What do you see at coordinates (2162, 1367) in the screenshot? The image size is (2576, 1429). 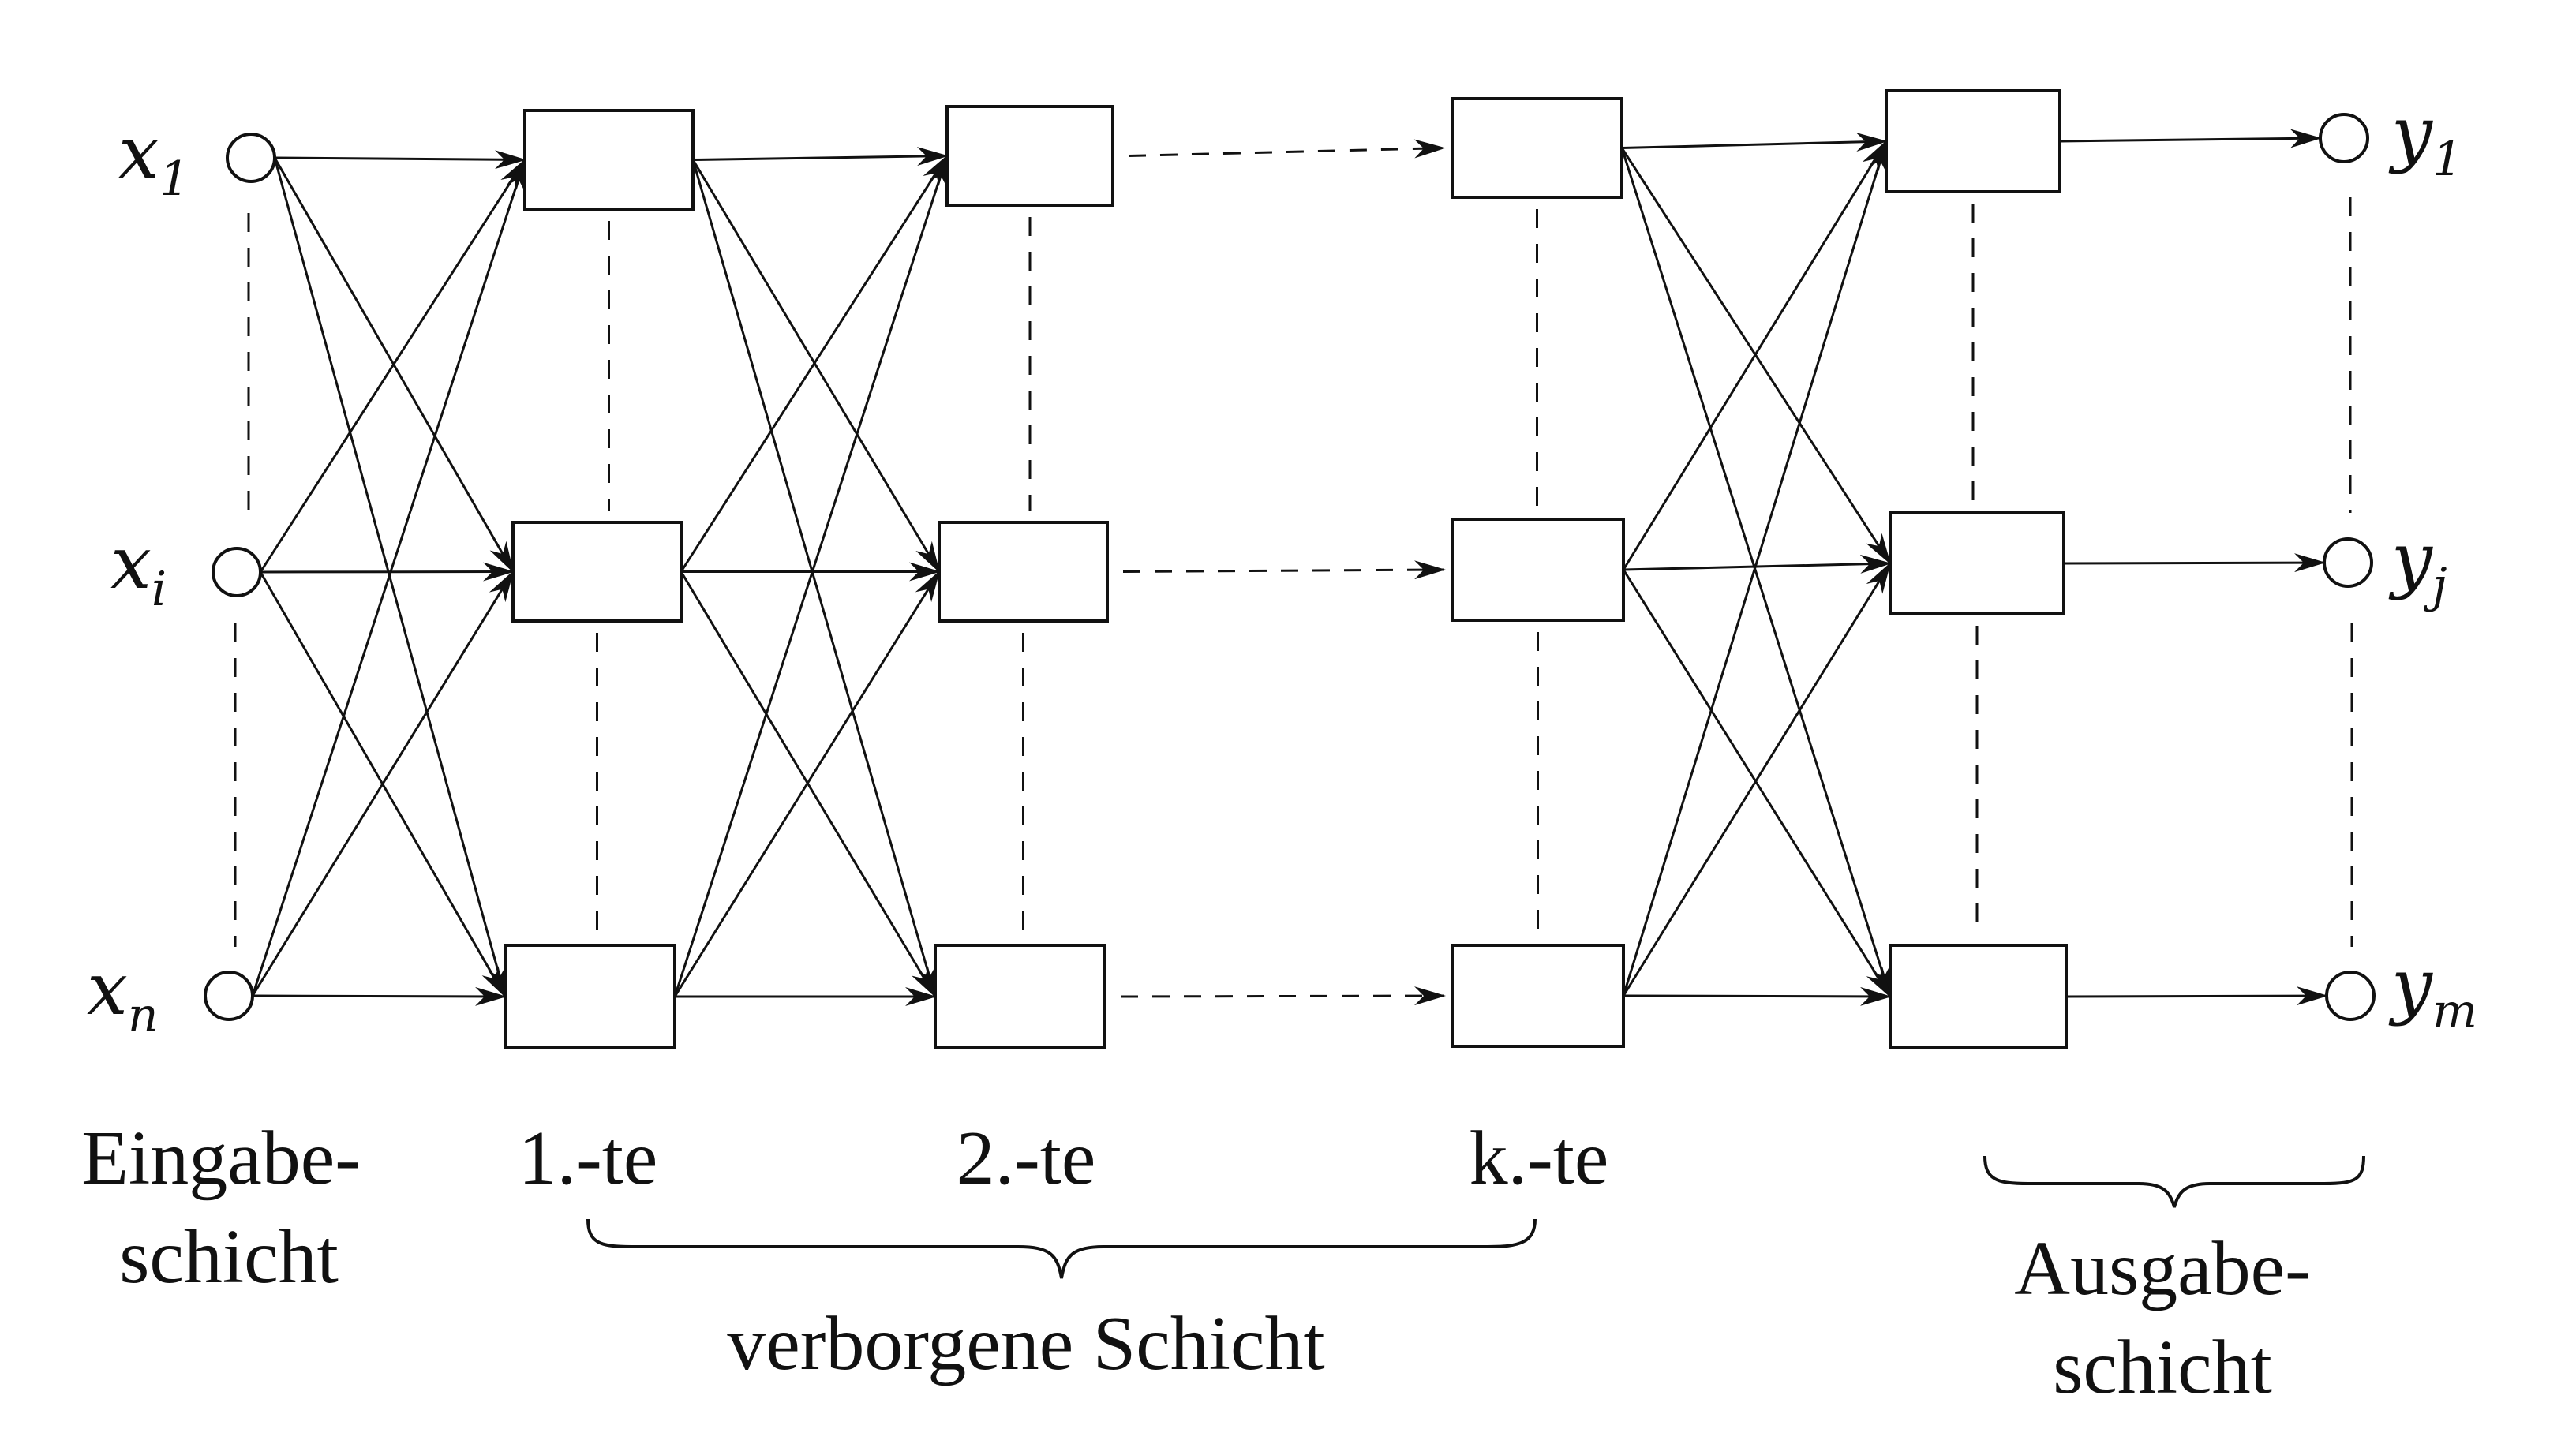 I see `output-layer-caption-line2: schicht` at bounding box center [2162, 1367].